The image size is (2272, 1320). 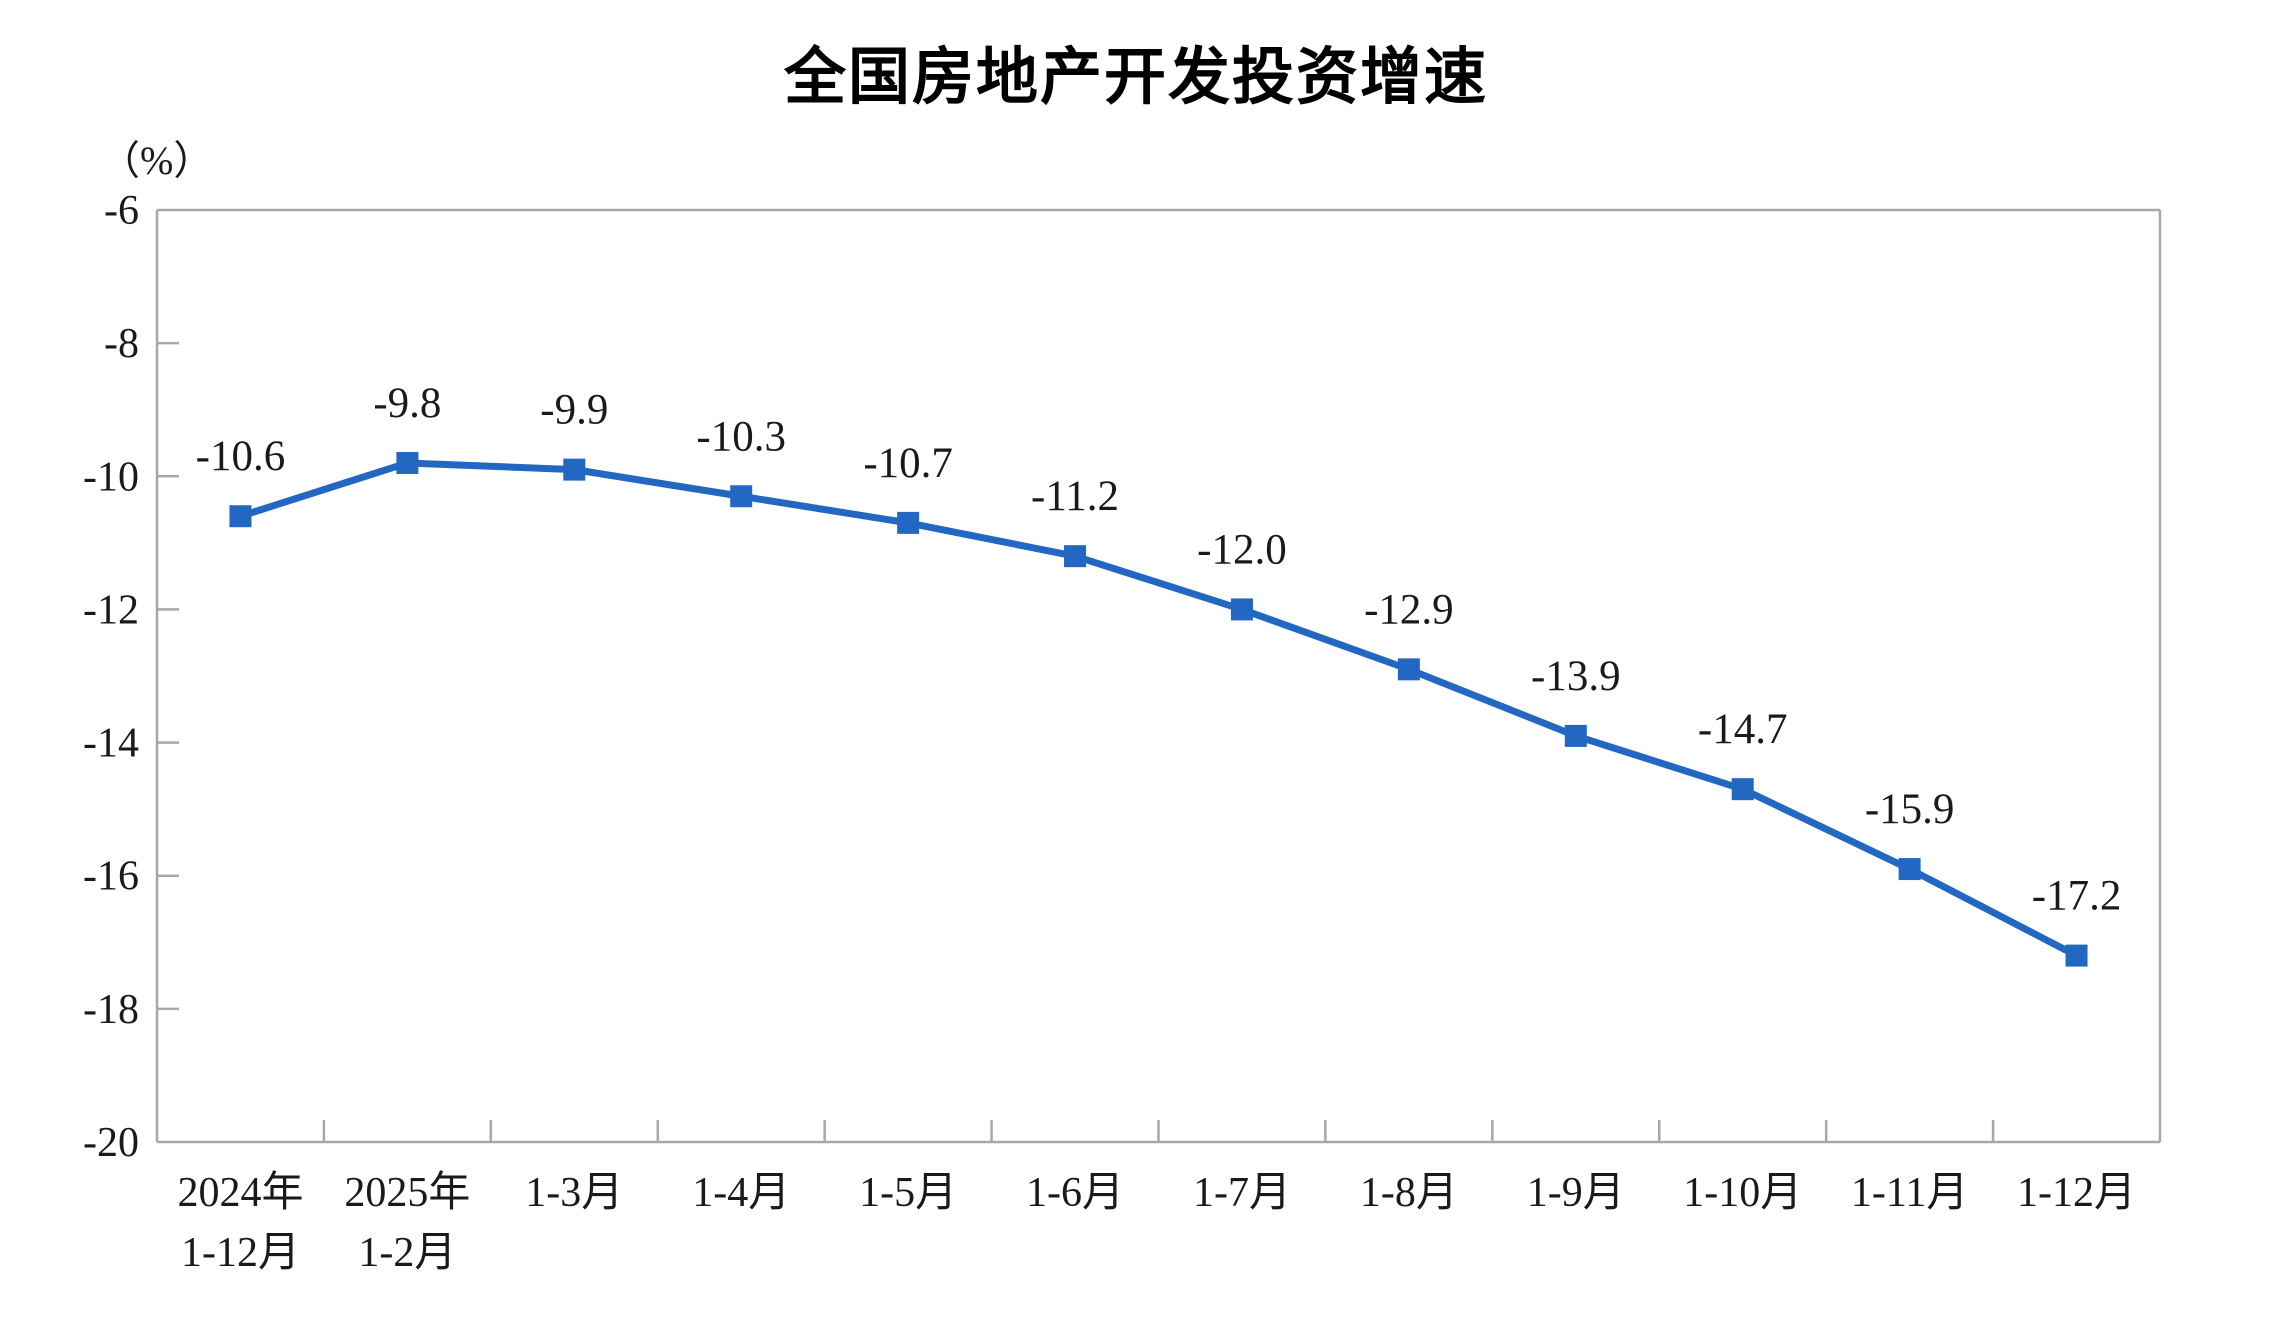 I want to click on y-tick-label: -12, so click(x=111, y=610).